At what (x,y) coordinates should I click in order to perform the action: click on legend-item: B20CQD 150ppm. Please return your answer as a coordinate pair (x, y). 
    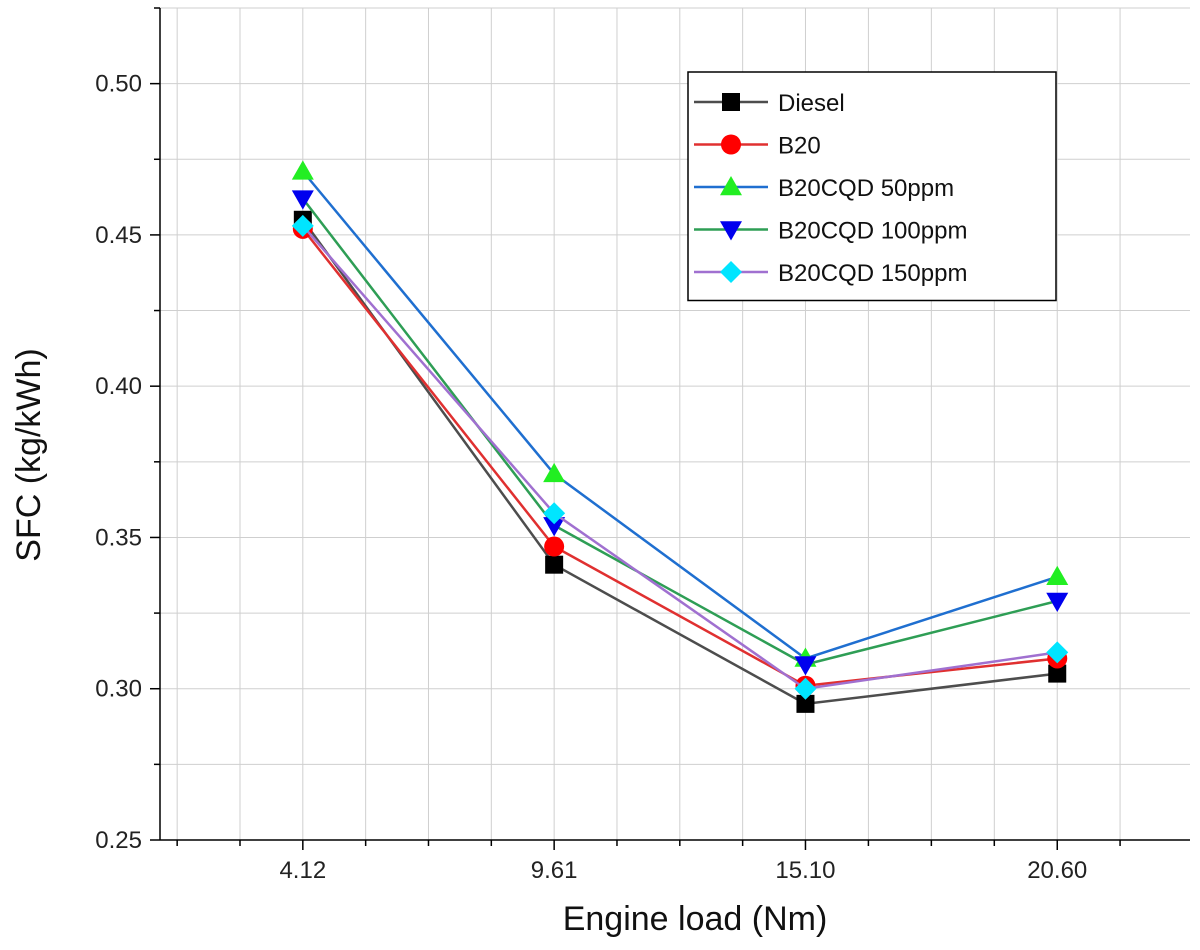
    Looking at the image, I should click on (830, 273).